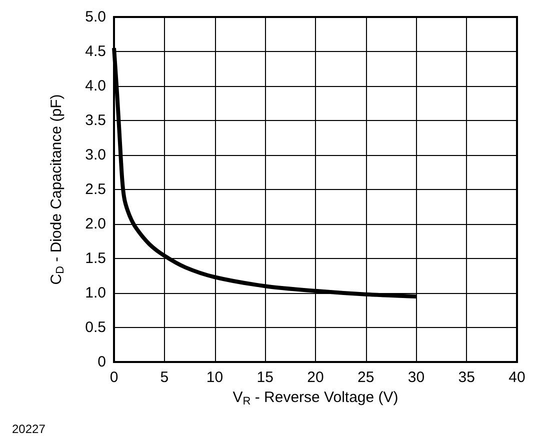 The width and height of the screenshot is (539, 447). I want to click on x-tick-label: 0, so click(114, 377).